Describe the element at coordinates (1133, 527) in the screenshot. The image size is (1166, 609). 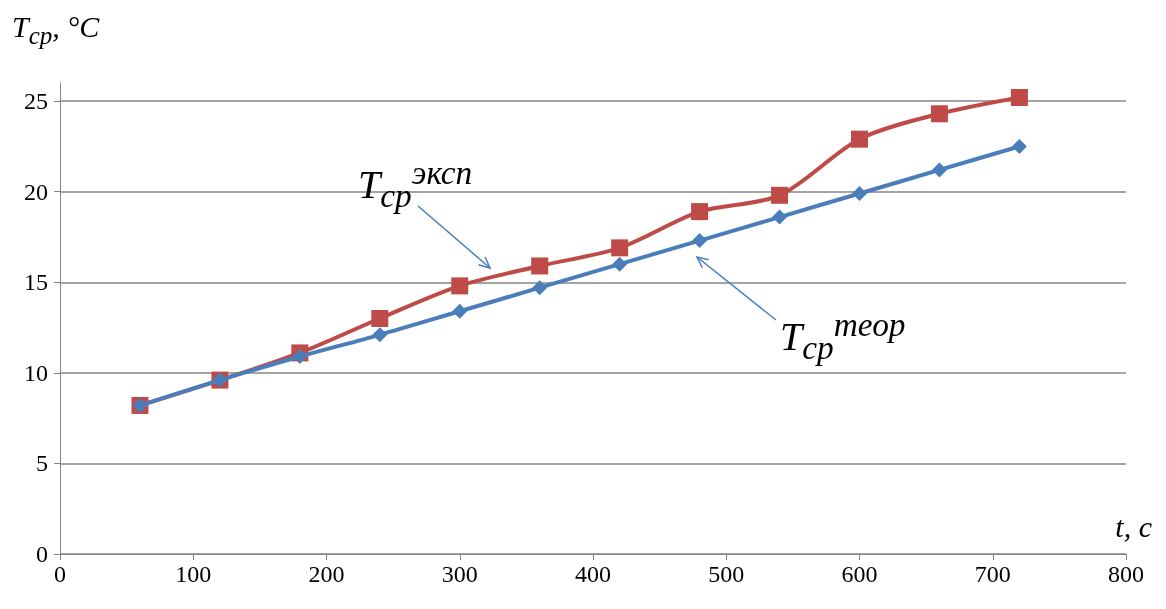
I see `x-axis-title: t, с` at that location.